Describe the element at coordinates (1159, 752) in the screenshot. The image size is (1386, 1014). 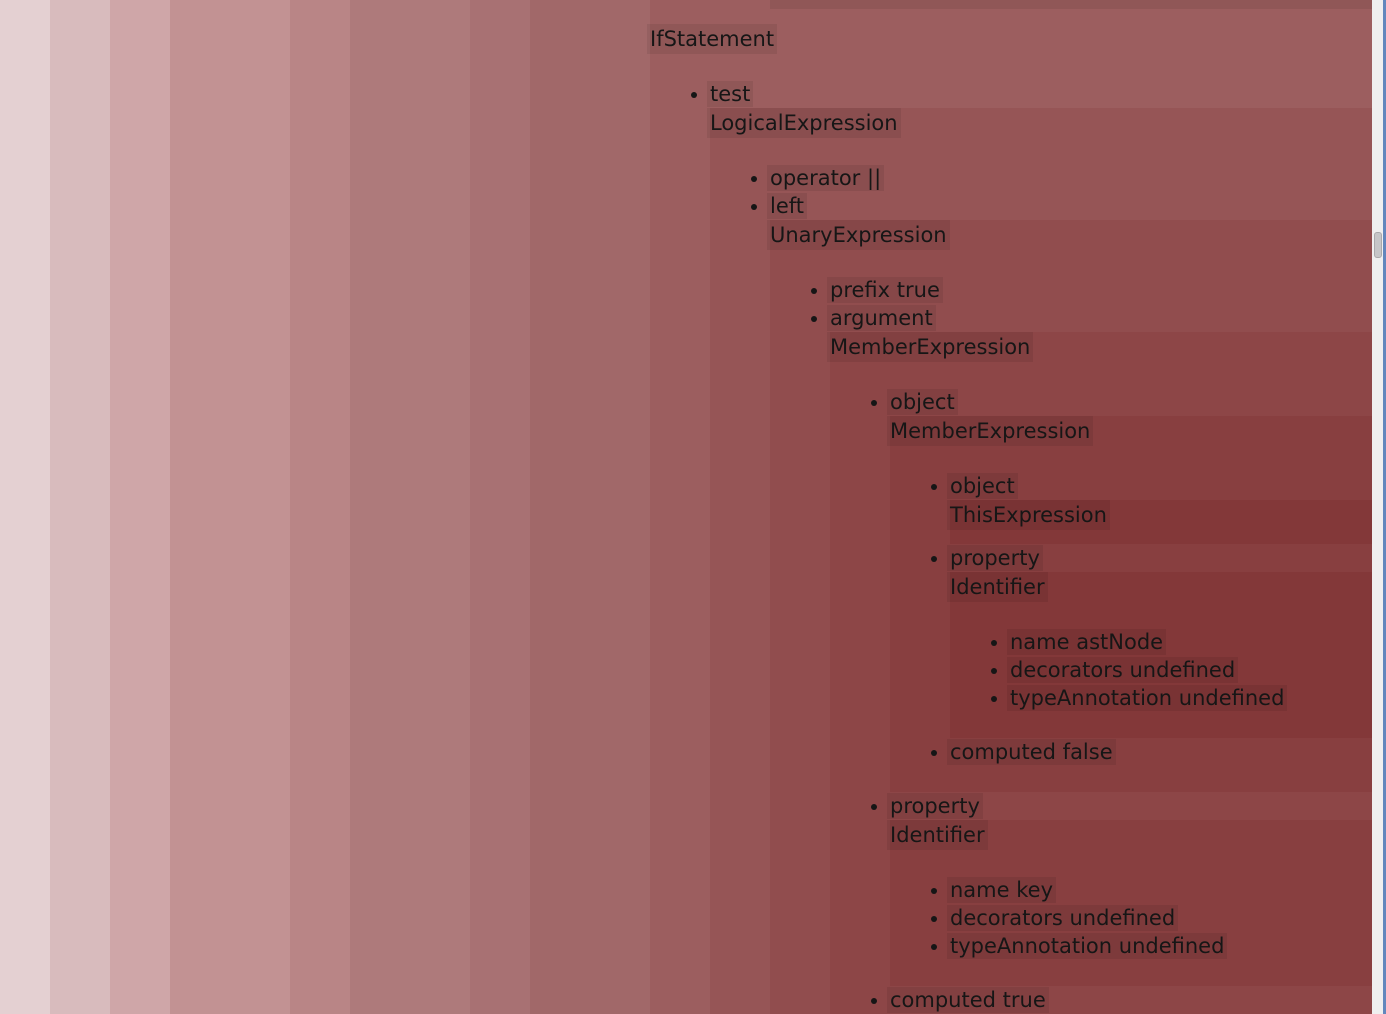
I see `property-item-computed: computed false` at that location.